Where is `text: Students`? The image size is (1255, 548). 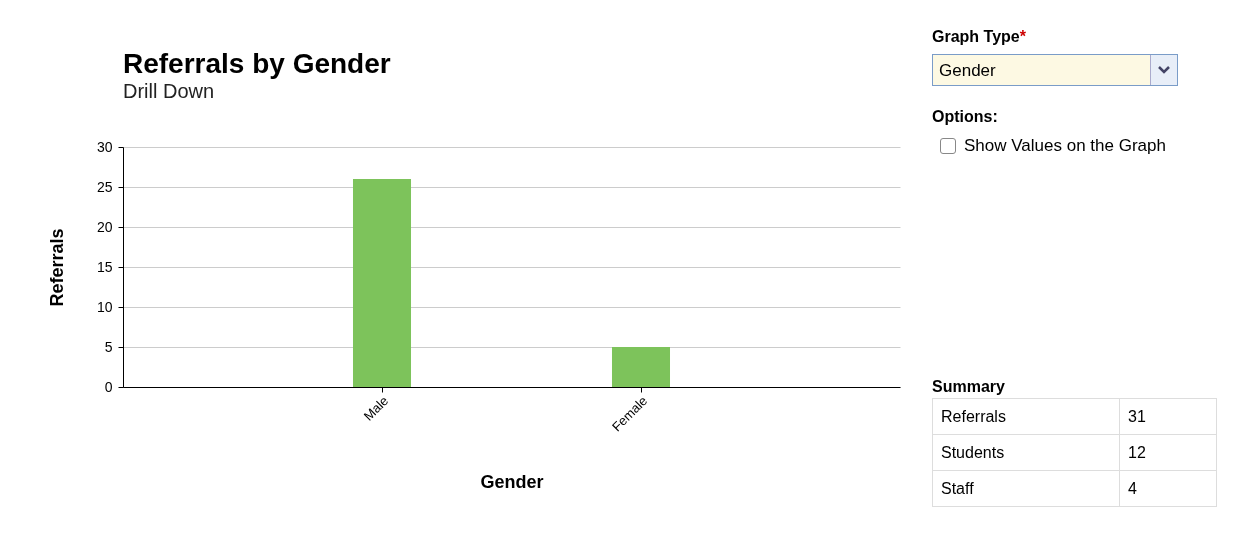
text: Students is located at coordinates (1026, 452).